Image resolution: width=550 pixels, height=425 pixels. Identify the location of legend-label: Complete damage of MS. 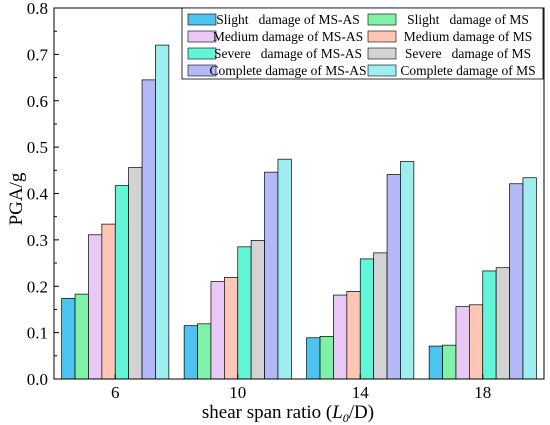
(467, 70).